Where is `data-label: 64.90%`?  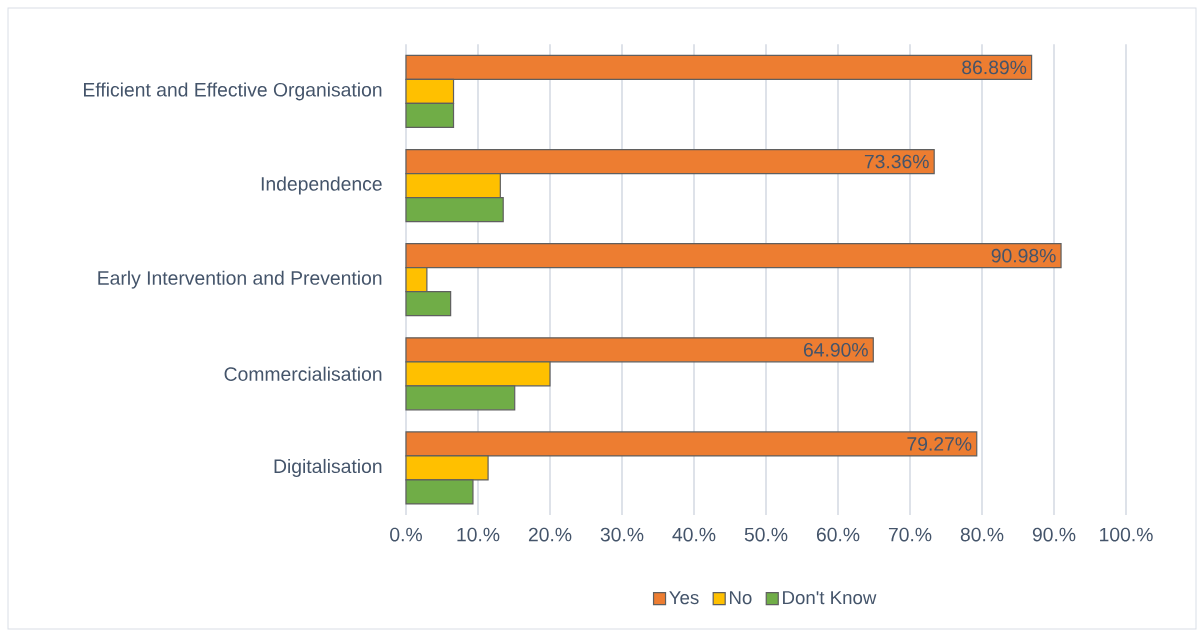 data-label: 64.90% is located at coordinates (835, 349).